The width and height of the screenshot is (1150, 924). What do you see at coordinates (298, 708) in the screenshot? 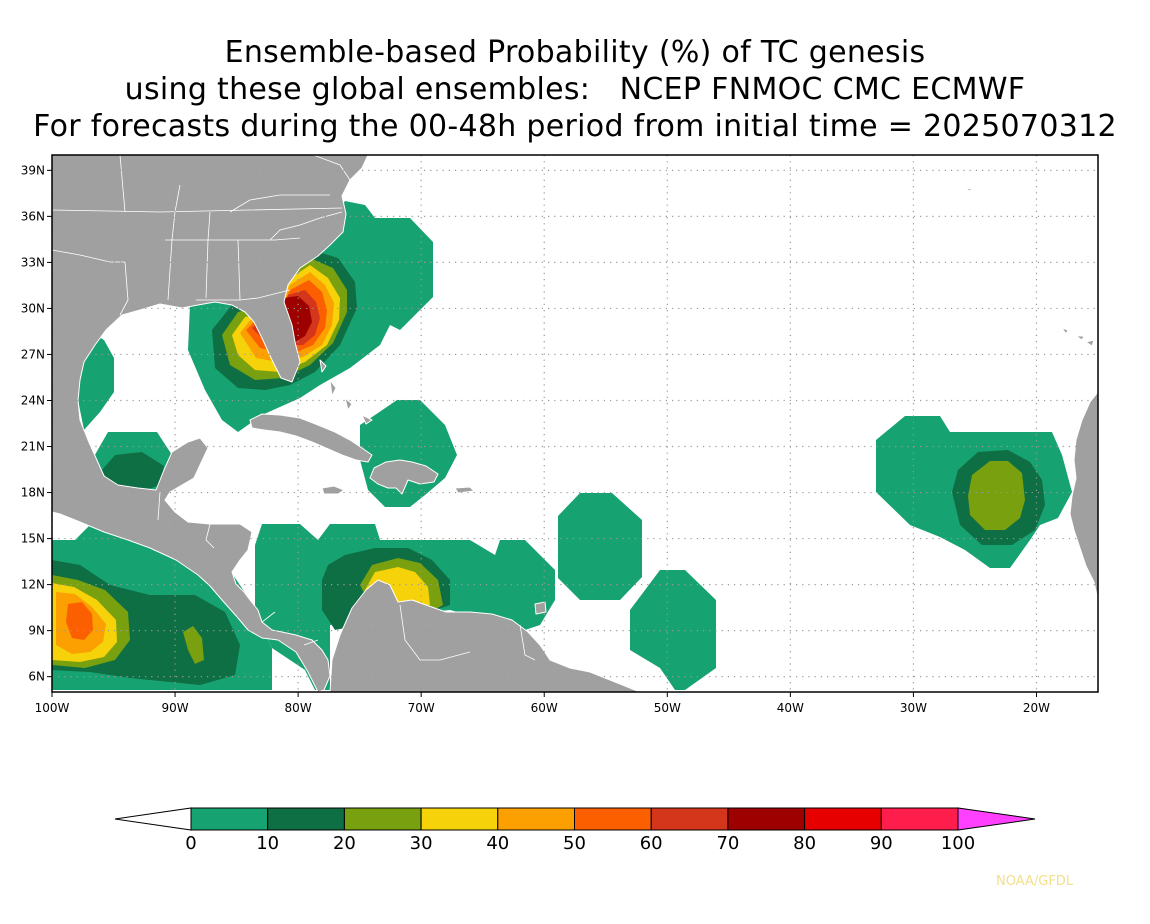
I see `lon-tick-label: 80W` at bounding box center [298, 708].